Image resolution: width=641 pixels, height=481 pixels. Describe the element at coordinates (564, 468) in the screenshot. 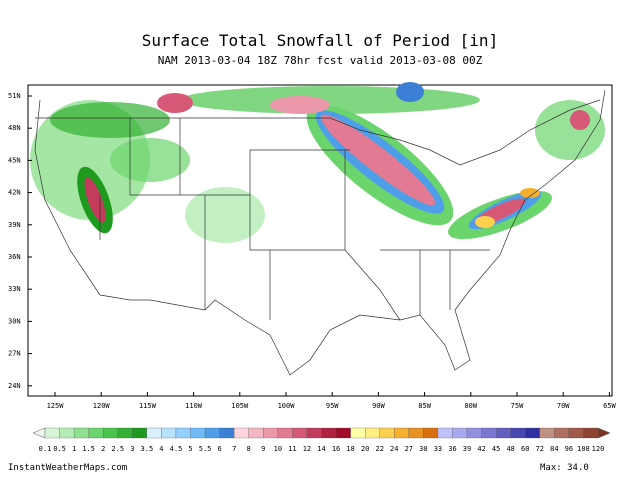

I see `max-value: Max: 34.0` at that location.